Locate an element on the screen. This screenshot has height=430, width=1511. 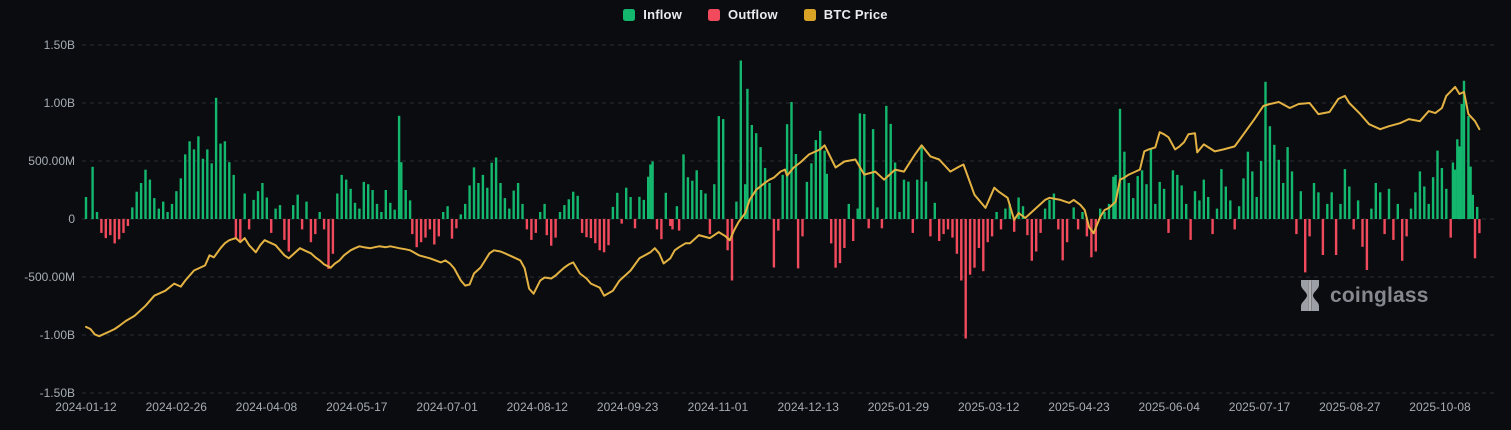
svg-text: 2024-09-23 is located at coordinates (628, 407).